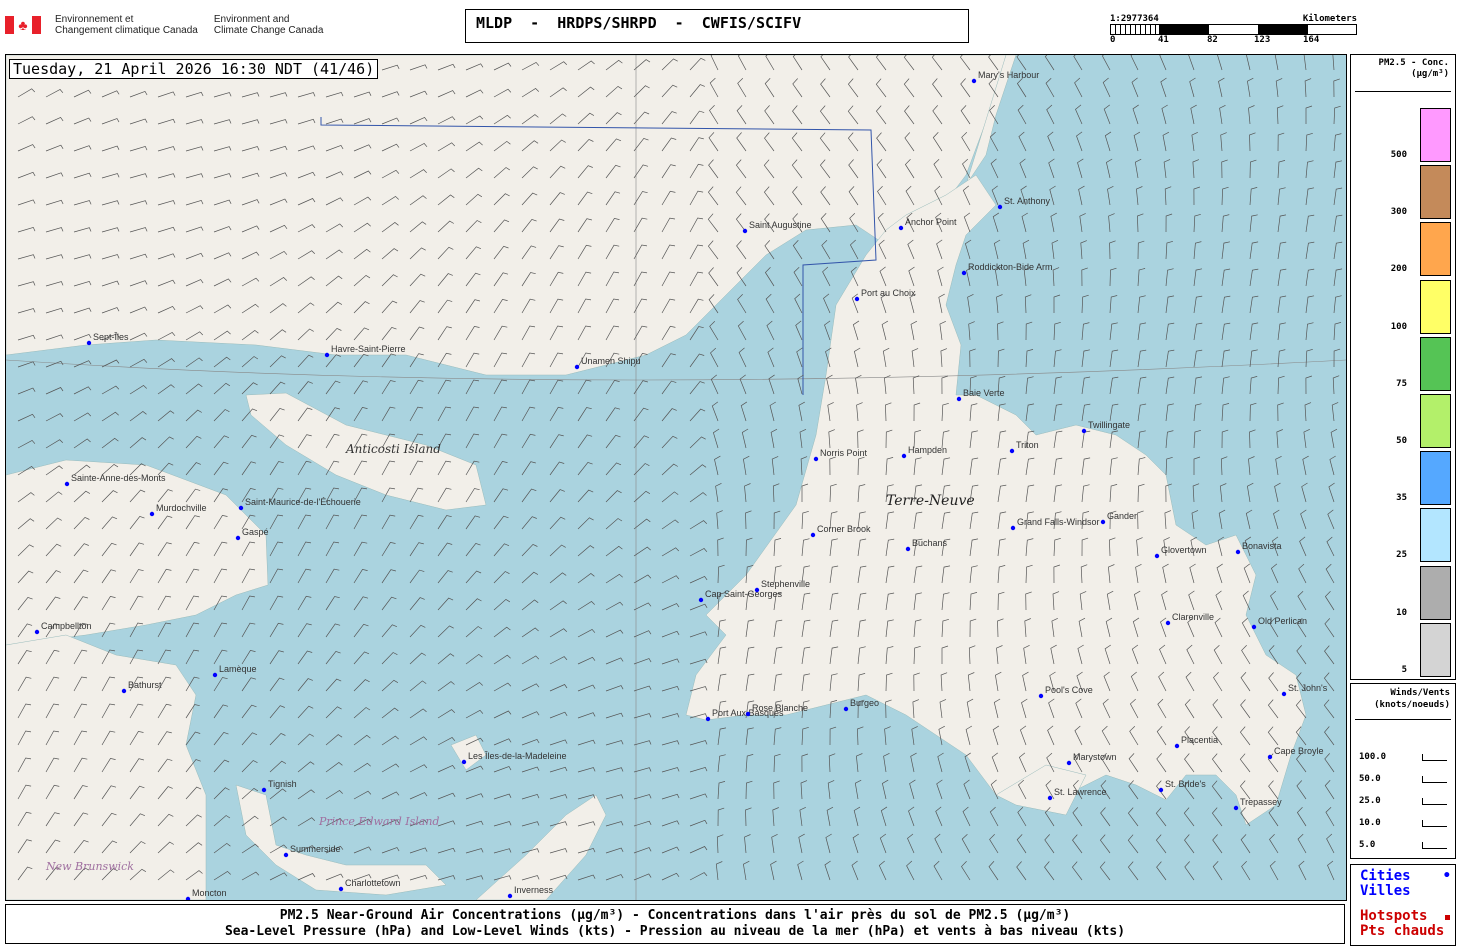  What do you see at coordinates (1261, 802) in the screenshot?
I see `city-label: Trepassey` at bounding box center [1261, 802].